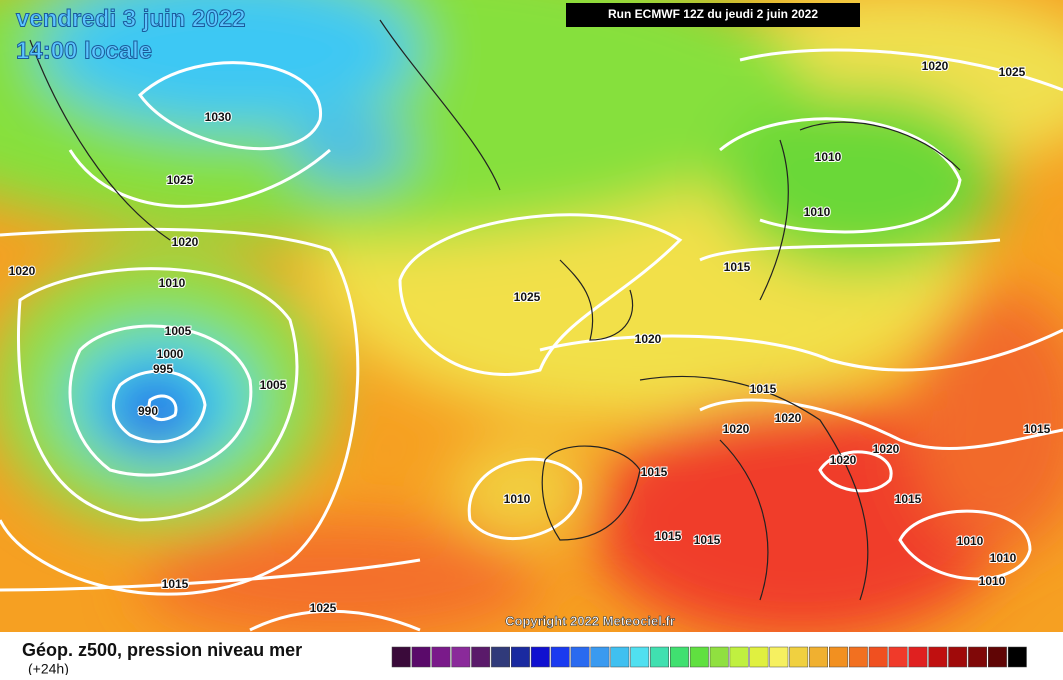 Image resolution: width=1063 pixels, height=680 pixels. I want to click on copyright: Copyright 2022 Meteociel.fr, so click(590, 620).